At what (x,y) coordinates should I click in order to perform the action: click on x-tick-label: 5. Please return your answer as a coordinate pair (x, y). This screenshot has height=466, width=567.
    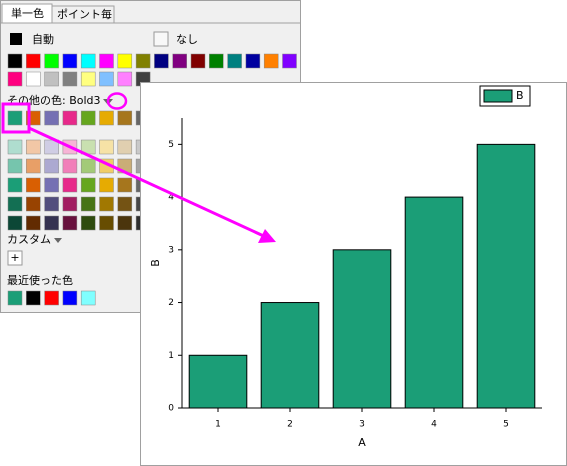
    Looking at the image, I should click on (506, 425).